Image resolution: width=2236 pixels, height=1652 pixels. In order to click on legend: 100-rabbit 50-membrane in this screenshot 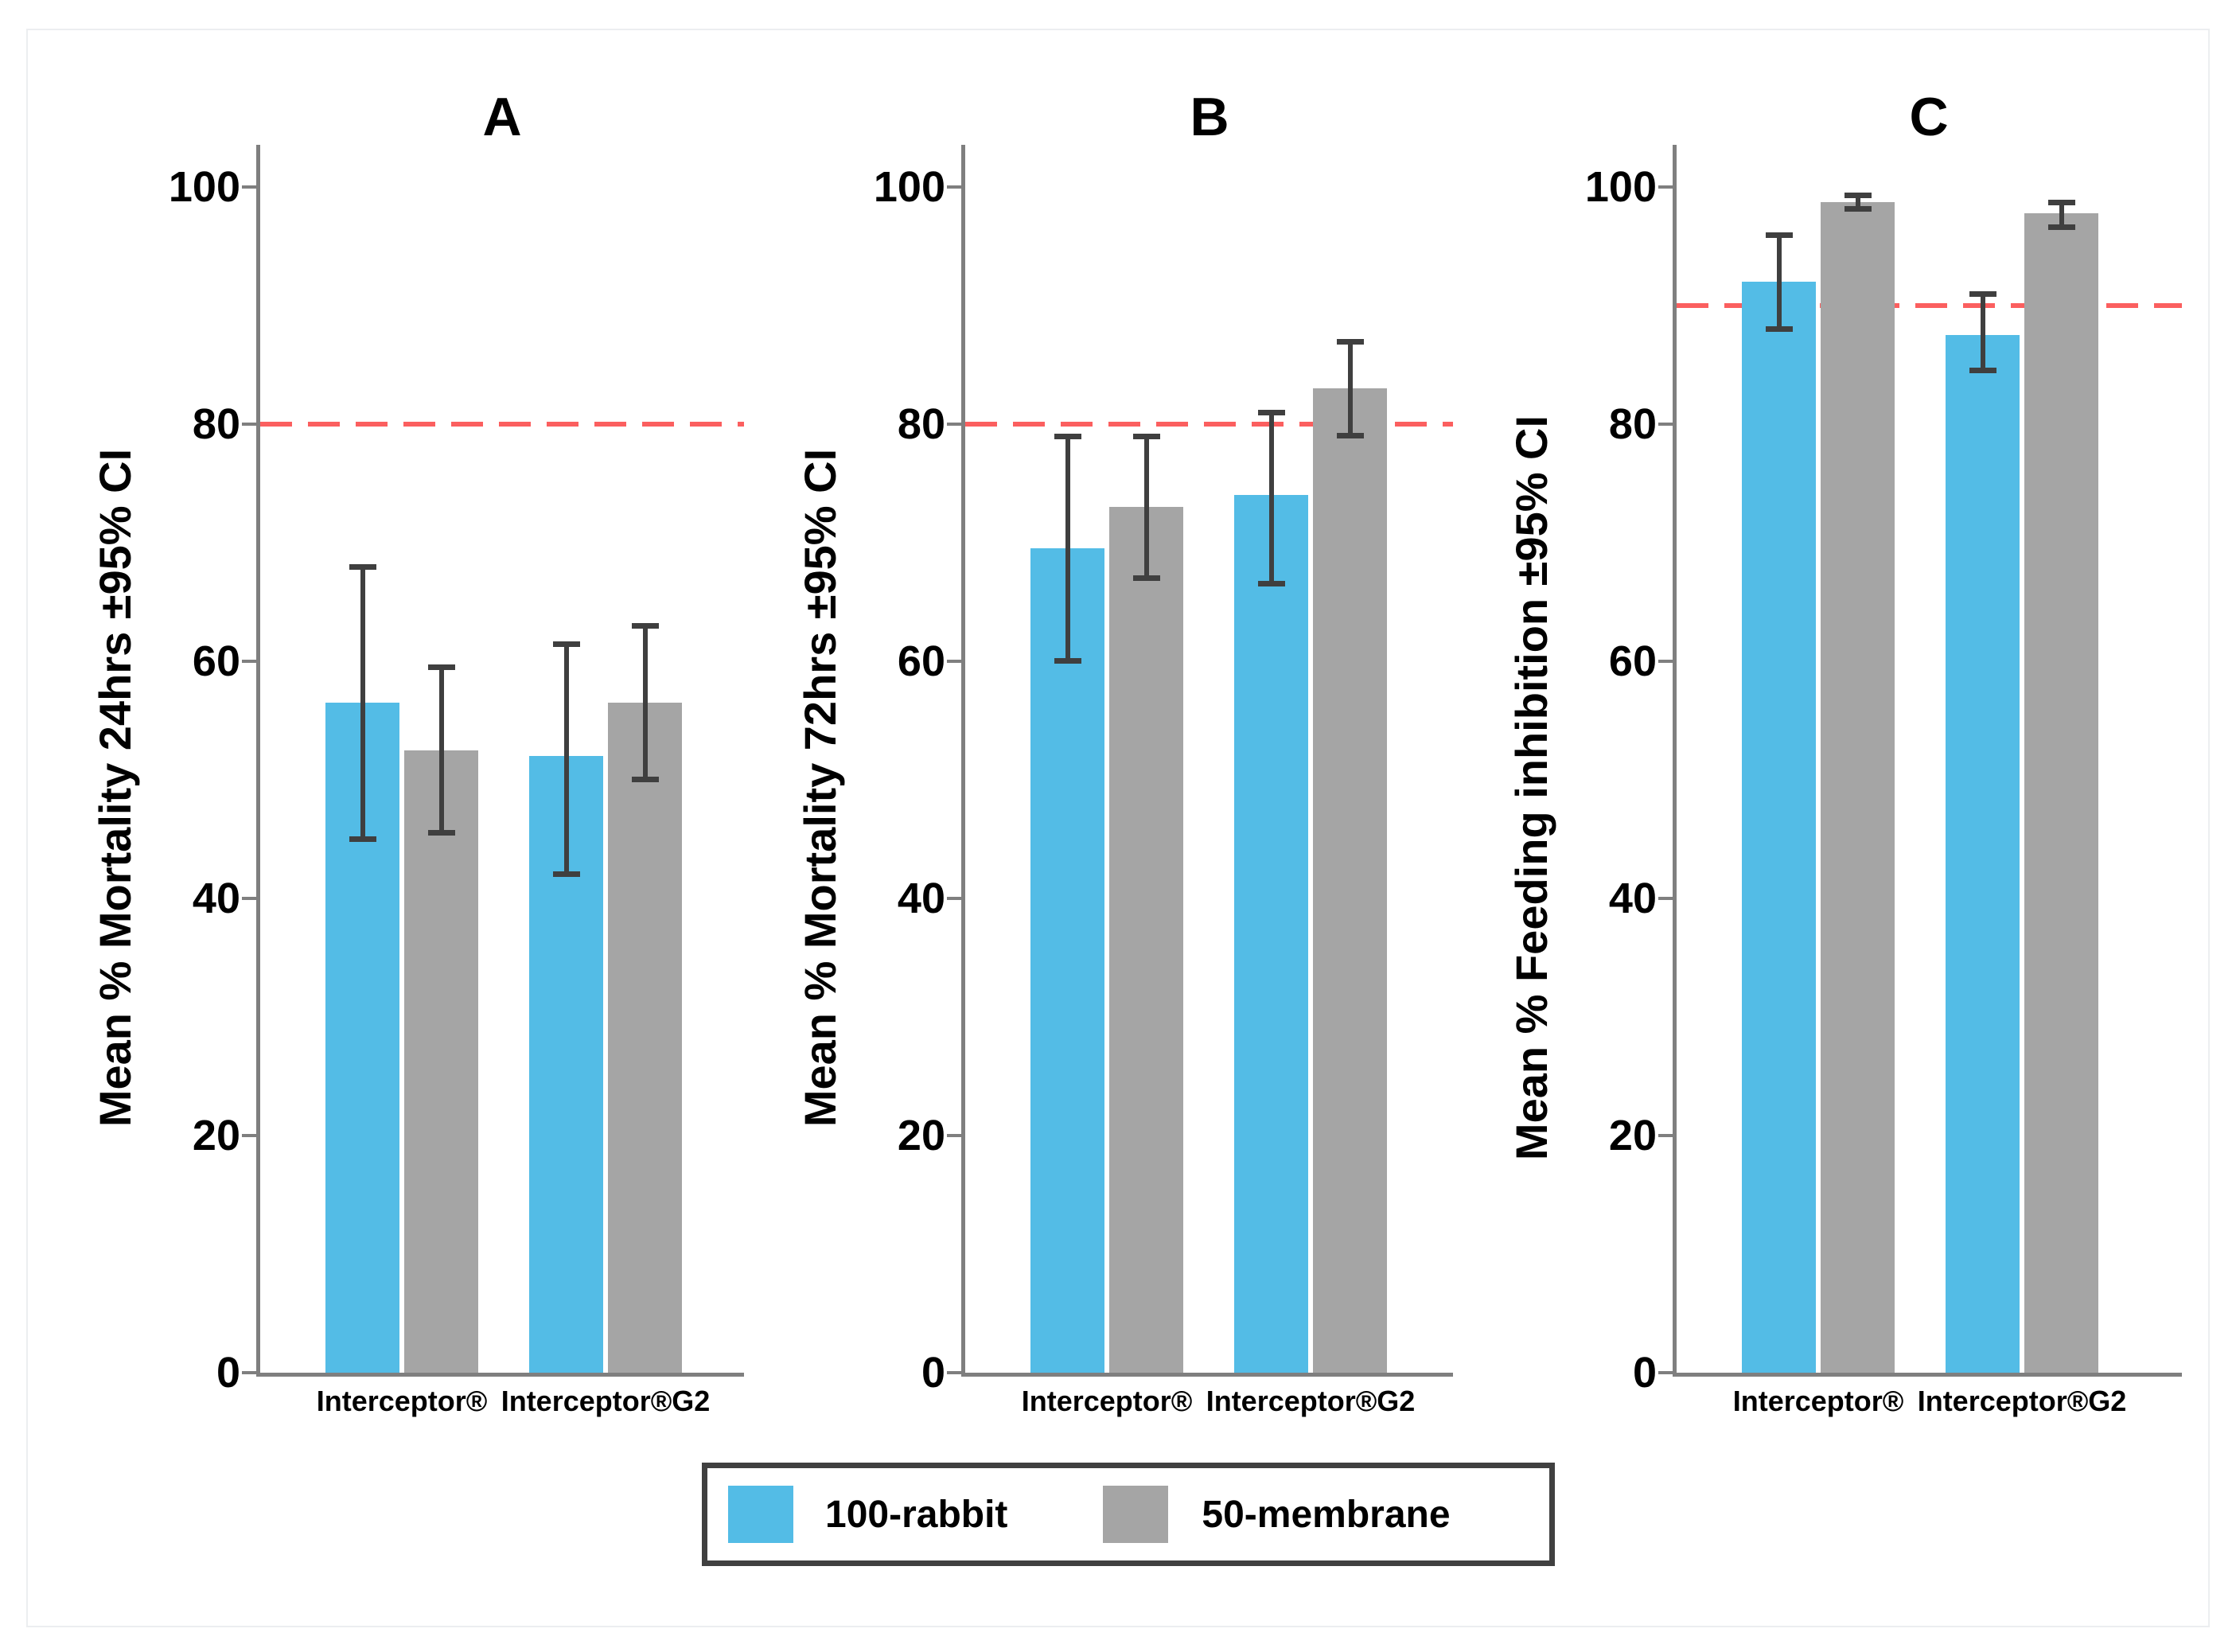, I will do `click(1128, 1514)`.